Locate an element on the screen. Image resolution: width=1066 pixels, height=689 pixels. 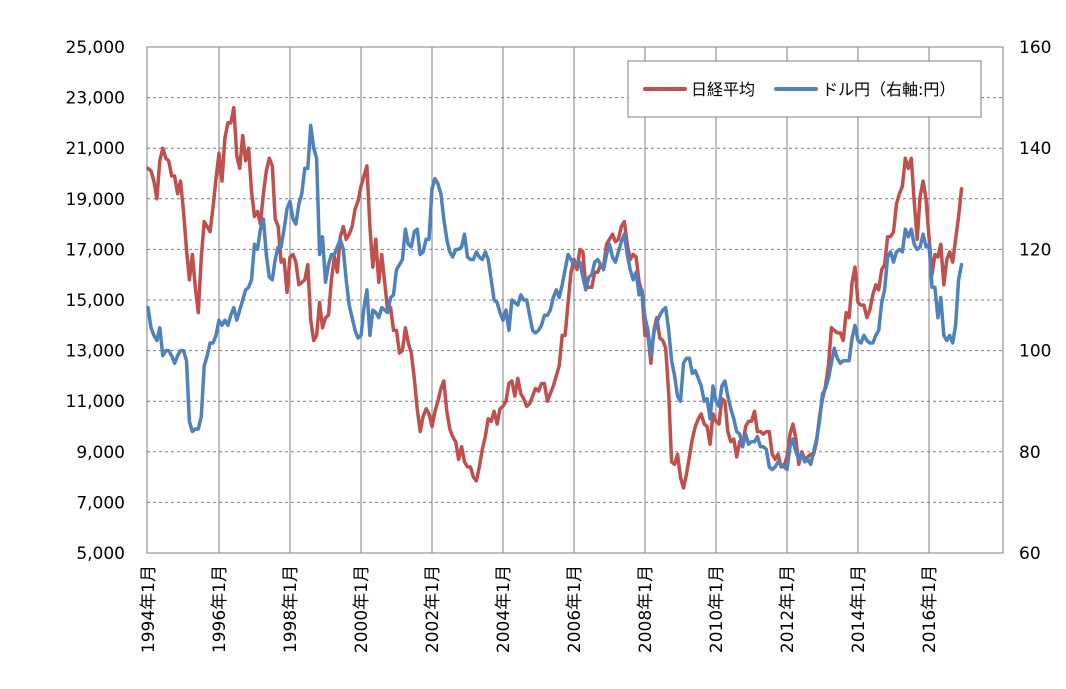
left-tick-label: 25,000 is located at coordinates (95, 48).